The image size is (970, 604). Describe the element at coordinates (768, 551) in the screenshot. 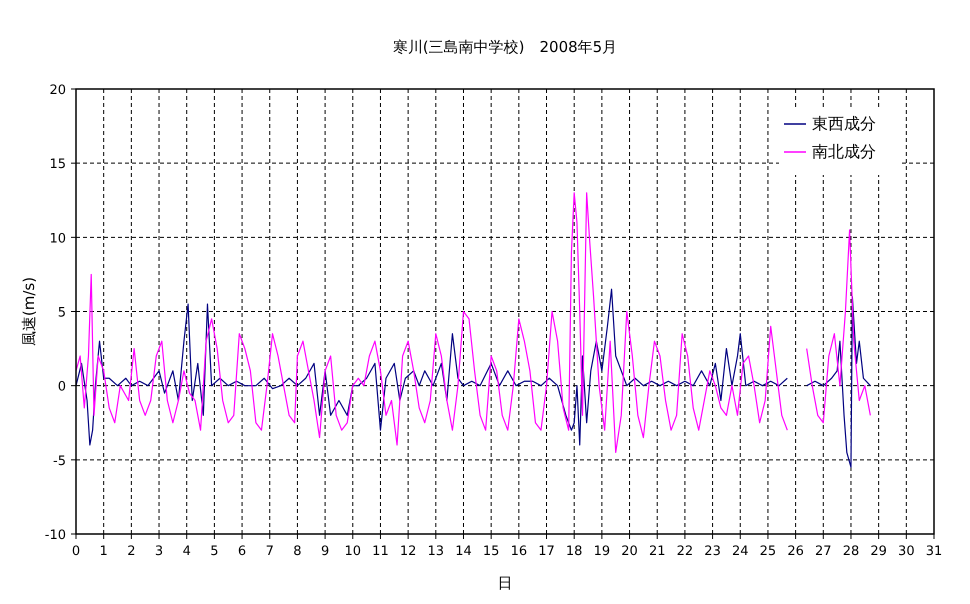

I see `x-tick-label: 25` at that location.